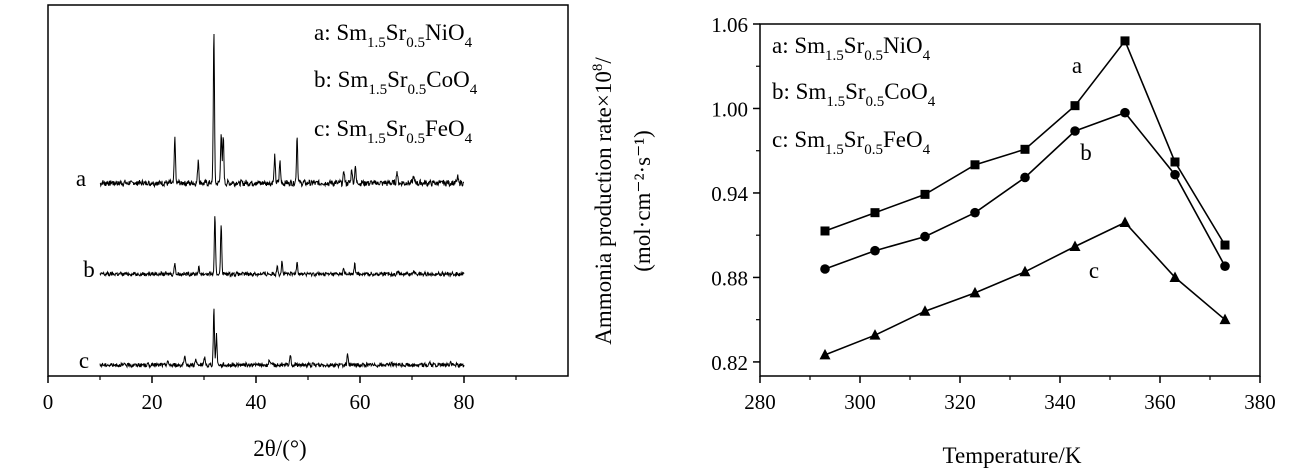 The width and height of the screenshot is (1301, 473). What do you see at coordinates (464, 402) in the screenshot?
I see `x-tick-label: 80` at bounding box center [464, 402].